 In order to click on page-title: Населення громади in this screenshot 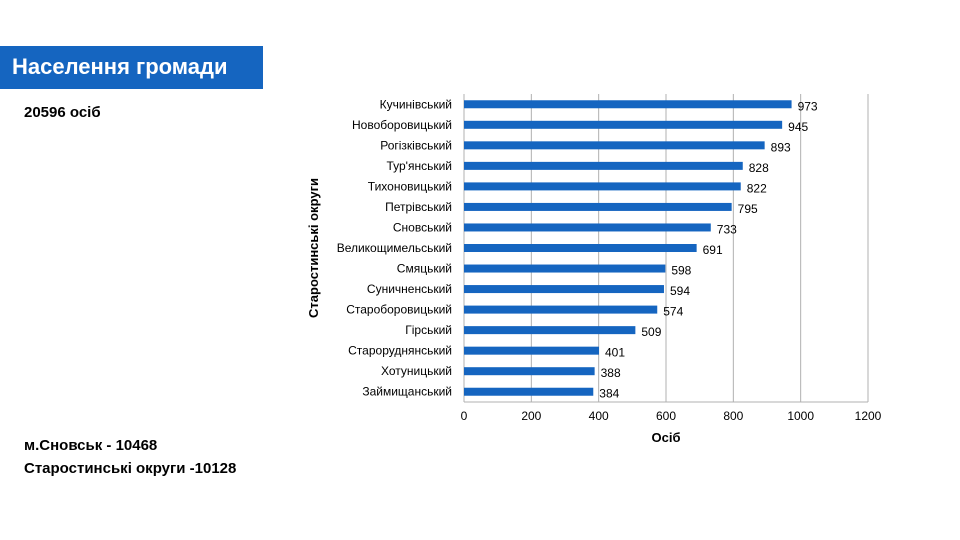, I will do `click(120, 66)`.